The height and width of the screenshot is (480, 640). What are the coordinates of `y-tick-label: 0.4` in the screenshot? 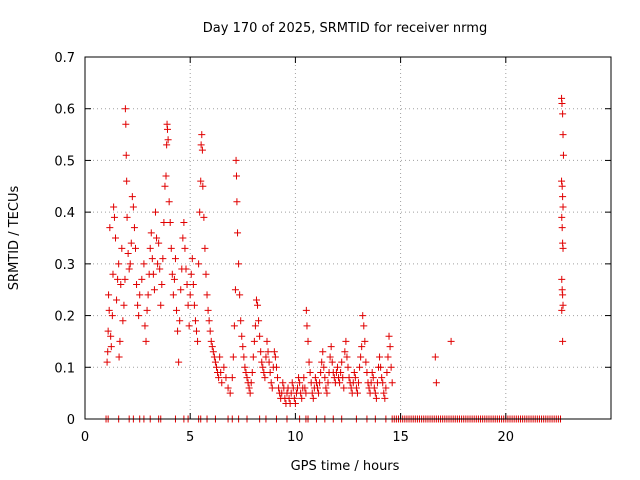 It's located at (64, 213).